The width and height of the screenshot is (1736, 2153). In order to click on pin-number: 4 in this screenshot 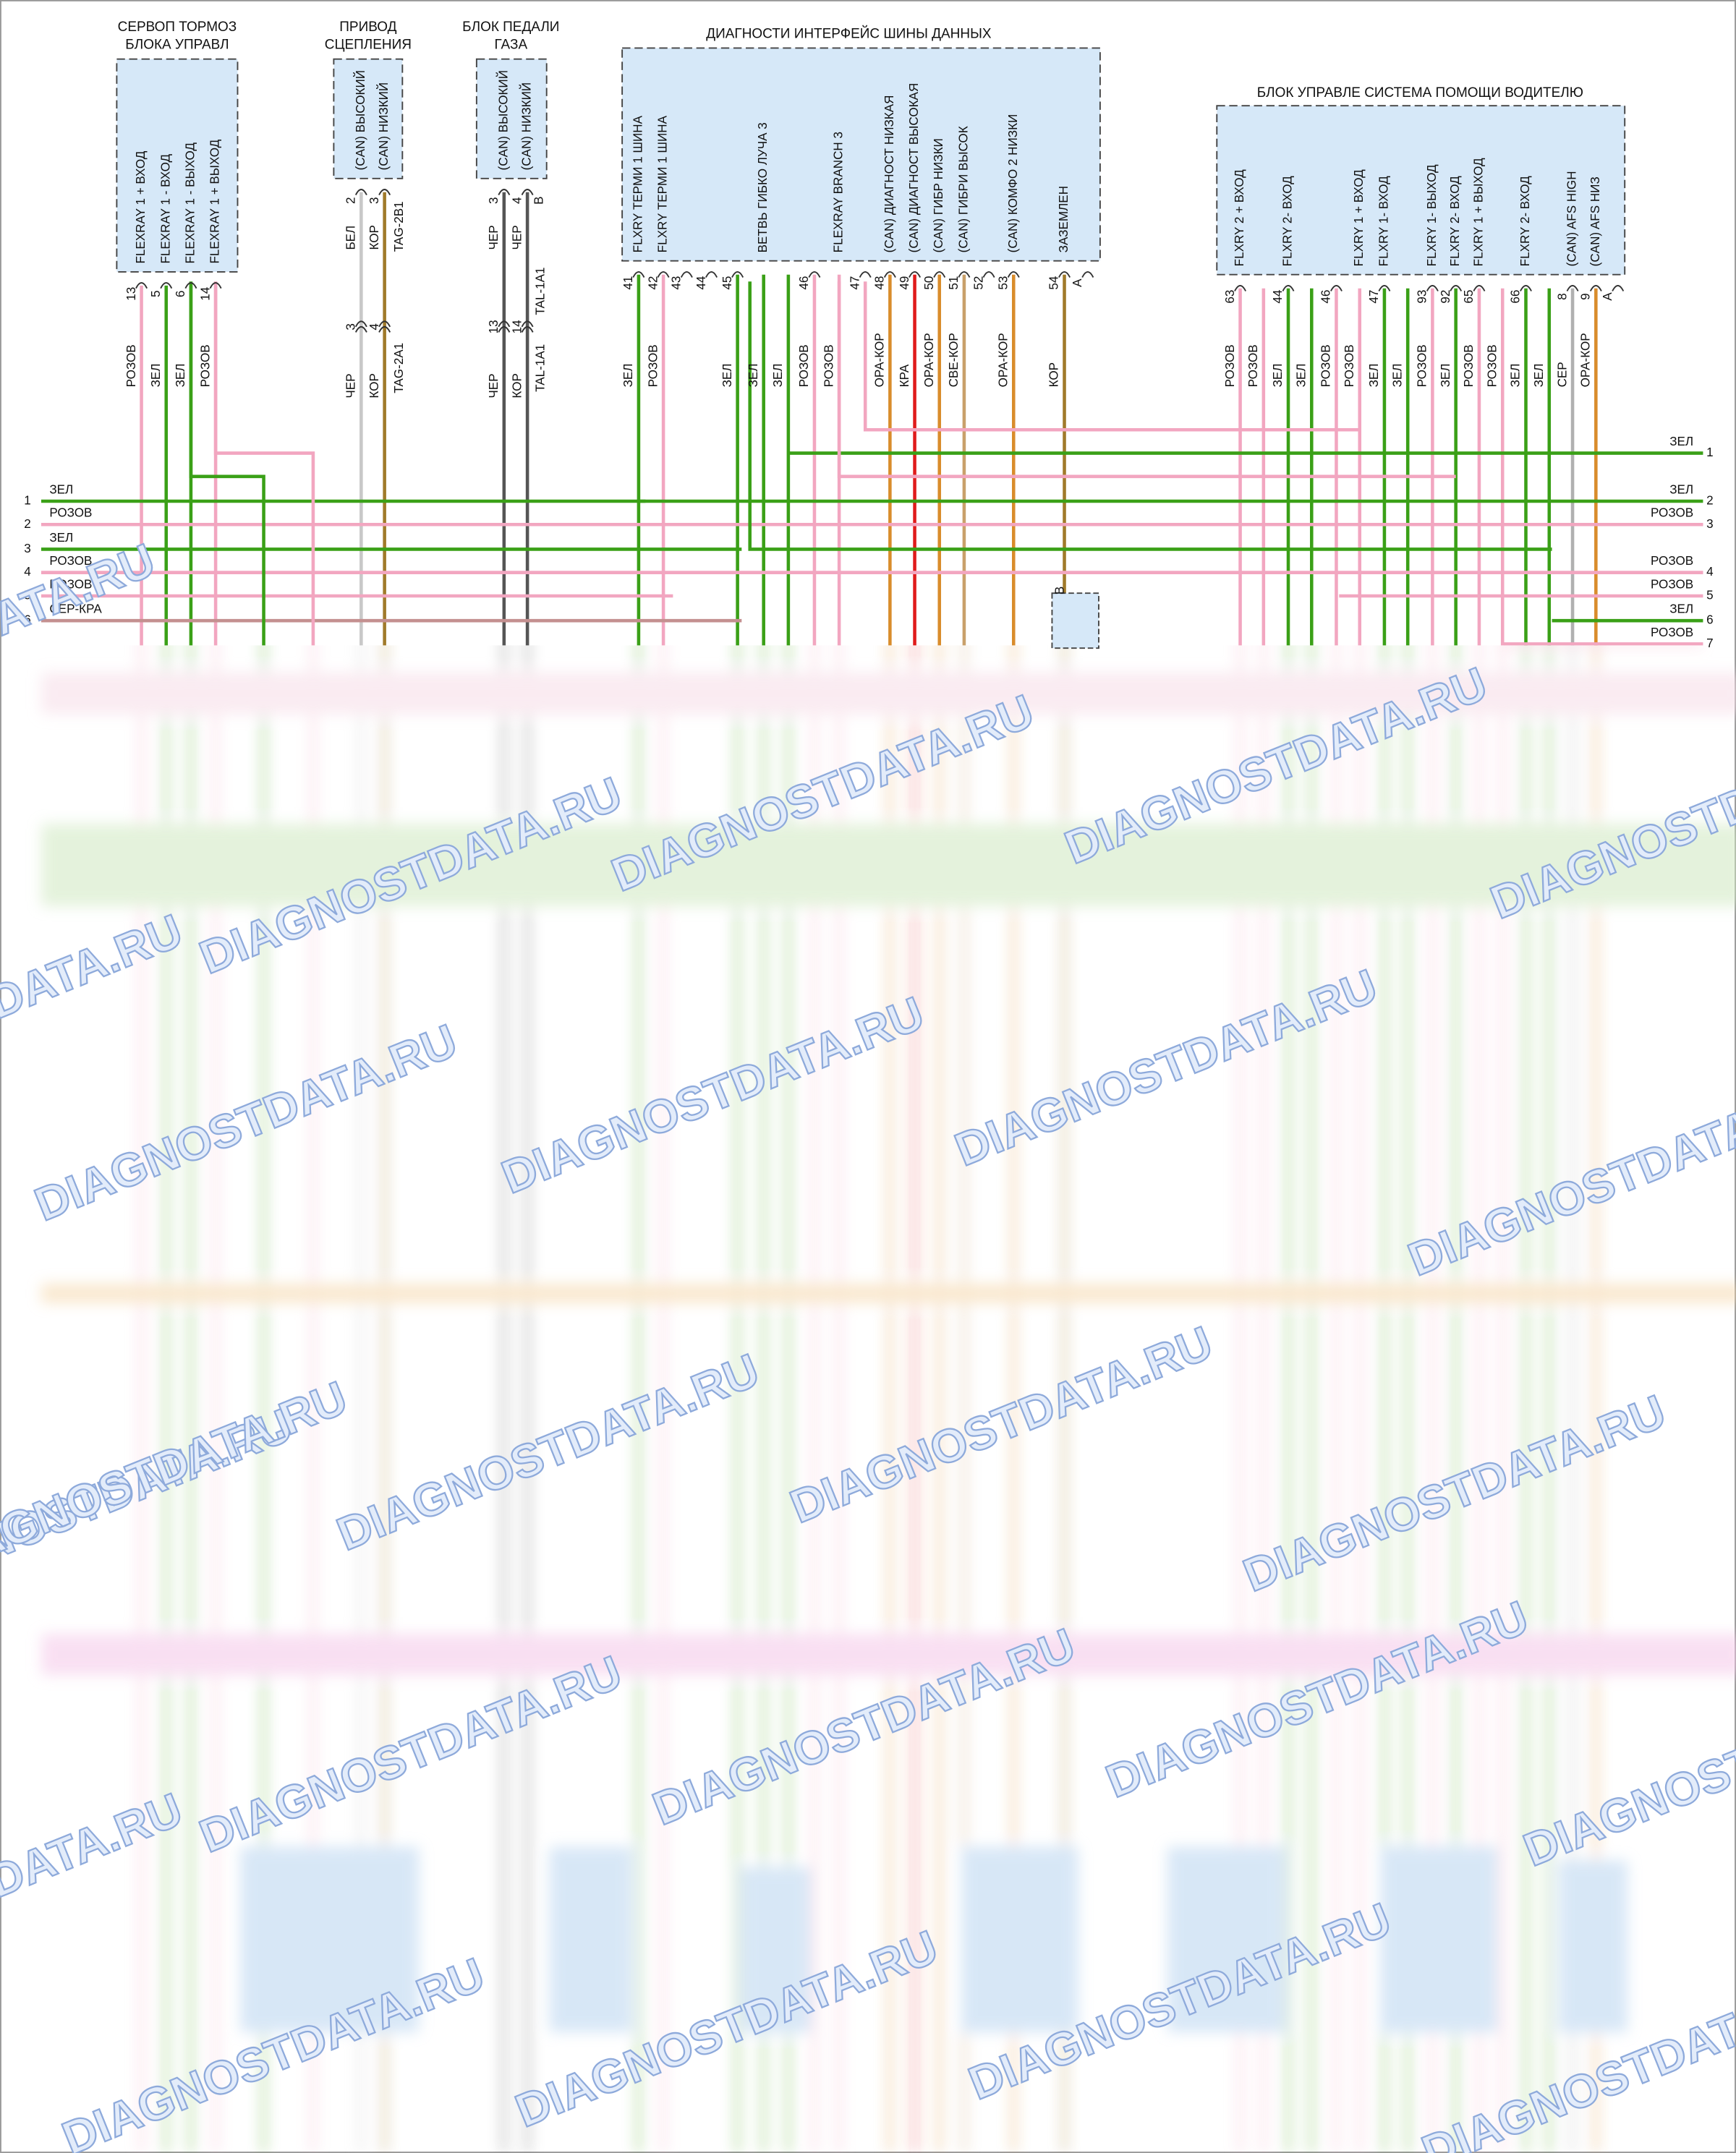, I will do `click(374, 326)`.